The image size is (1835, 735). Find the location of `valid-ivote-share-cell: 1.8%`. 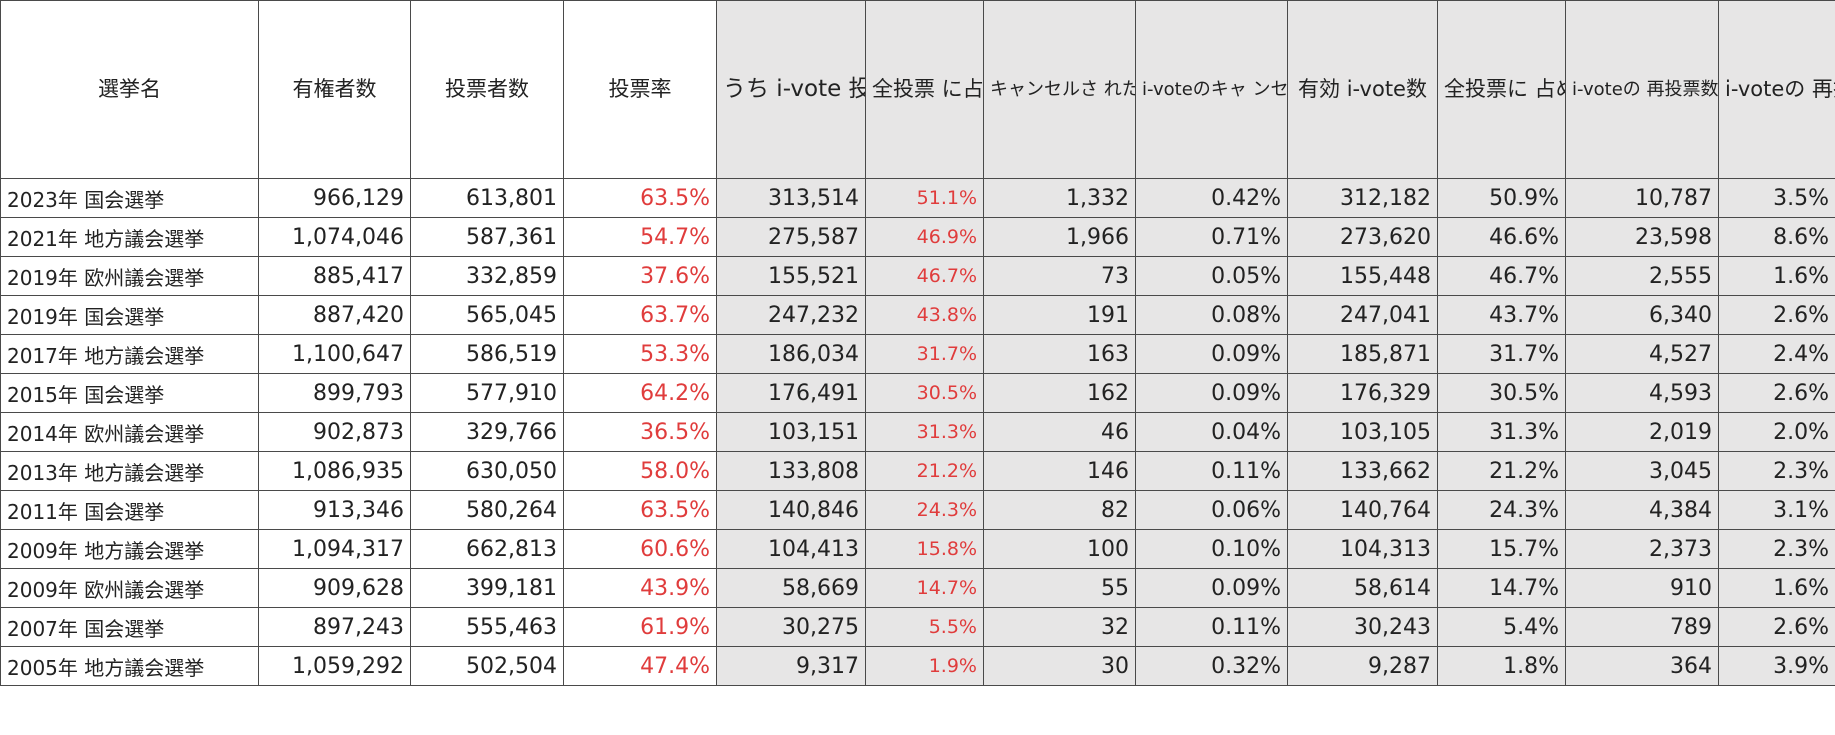

valid-ivote-share-cell: 1.8% is located at coordinates (1501, 666).